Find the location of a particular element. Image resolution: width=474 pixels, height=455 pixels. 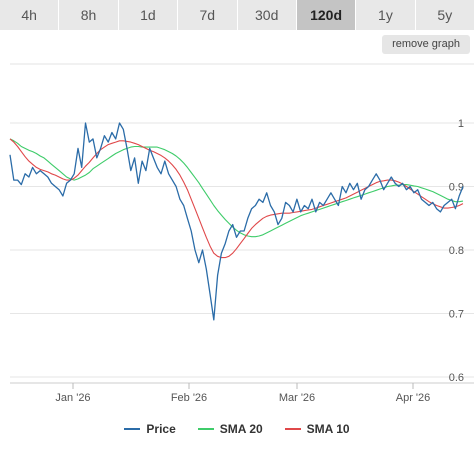

tab-1y: 1y is located at coordinates (386, 15).